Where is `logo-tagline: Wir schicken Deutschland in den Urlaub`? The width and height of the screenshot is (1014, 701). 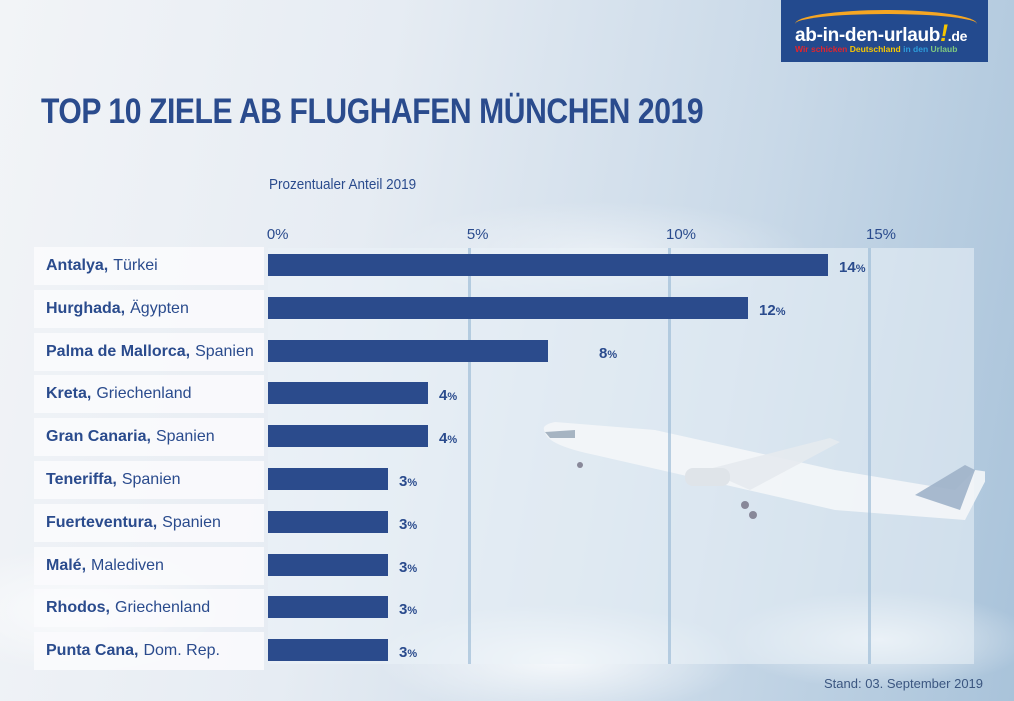
logo-tagline: Wir schicken Deutschland in den Urlaub is located at coordinates (876, 49).